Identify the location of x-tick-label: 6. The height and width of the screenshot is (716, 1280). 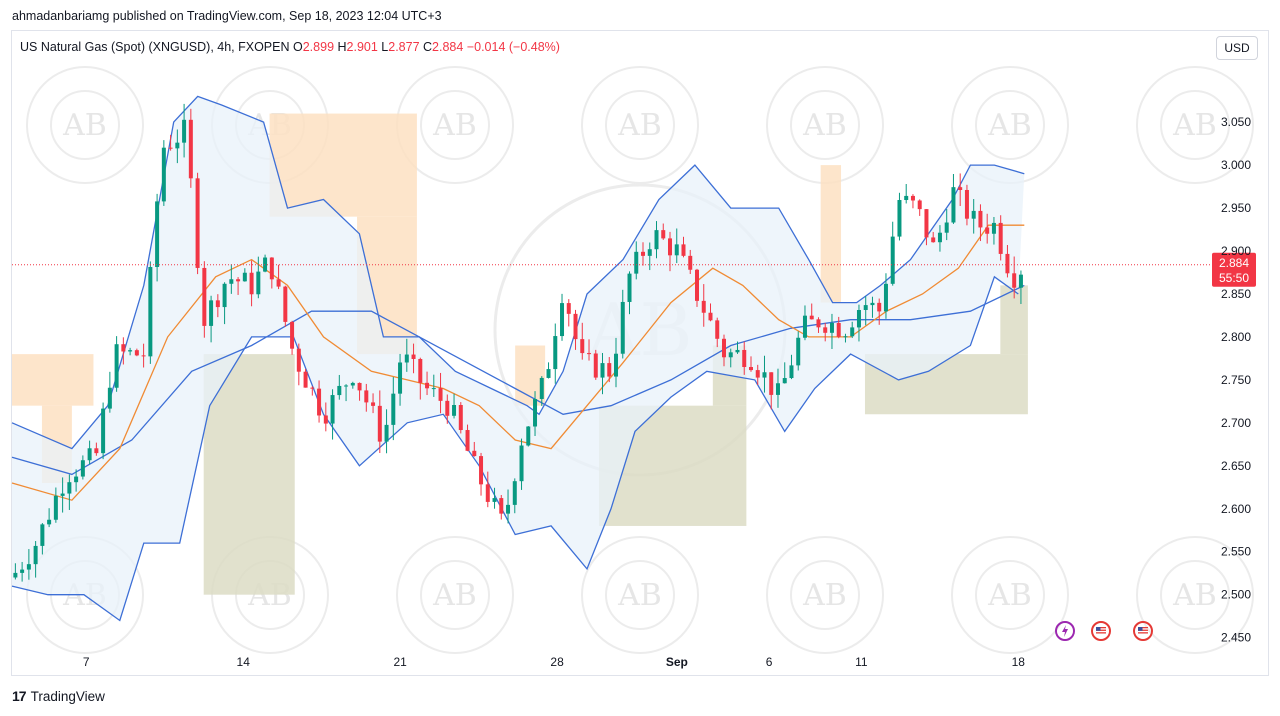
(769, 662).